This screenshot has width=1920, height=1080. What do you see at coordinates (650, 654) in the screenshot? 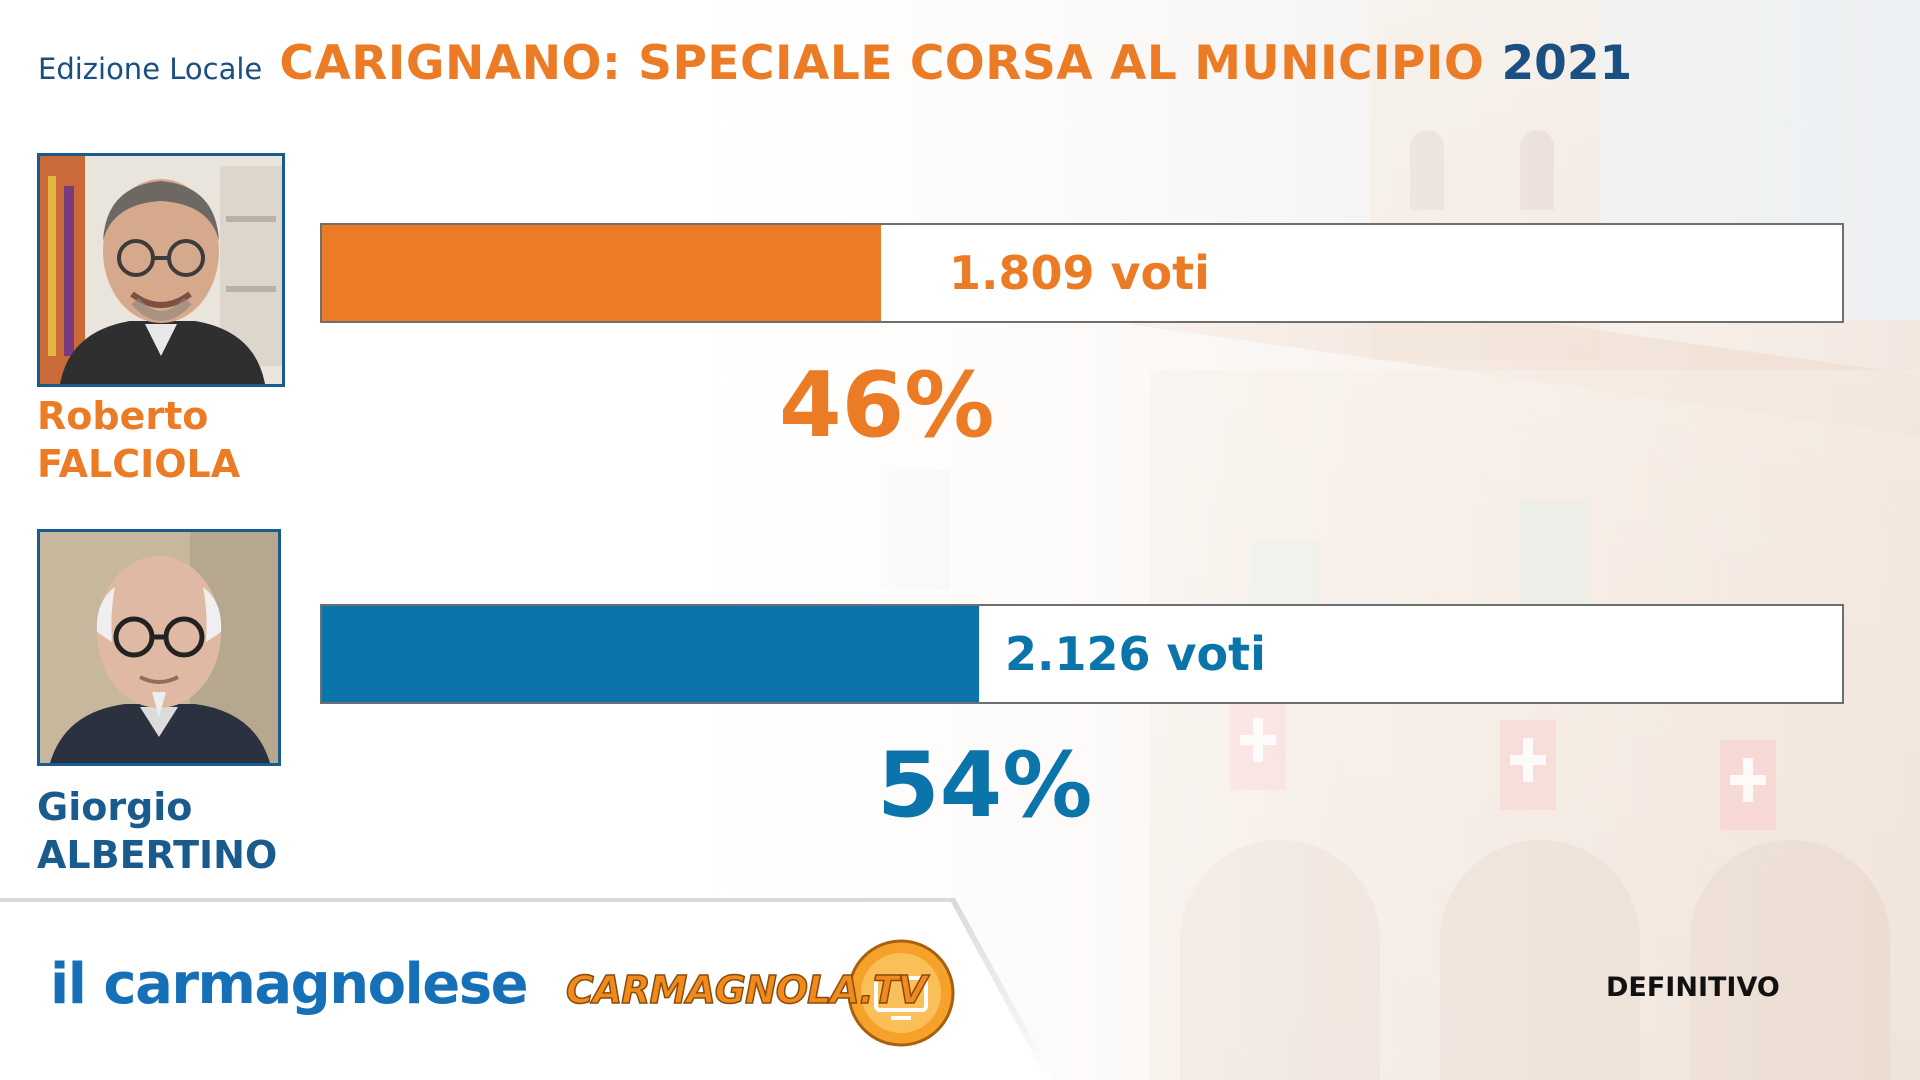
I see `candidate-2-bar` at bounding box center [650, 654].